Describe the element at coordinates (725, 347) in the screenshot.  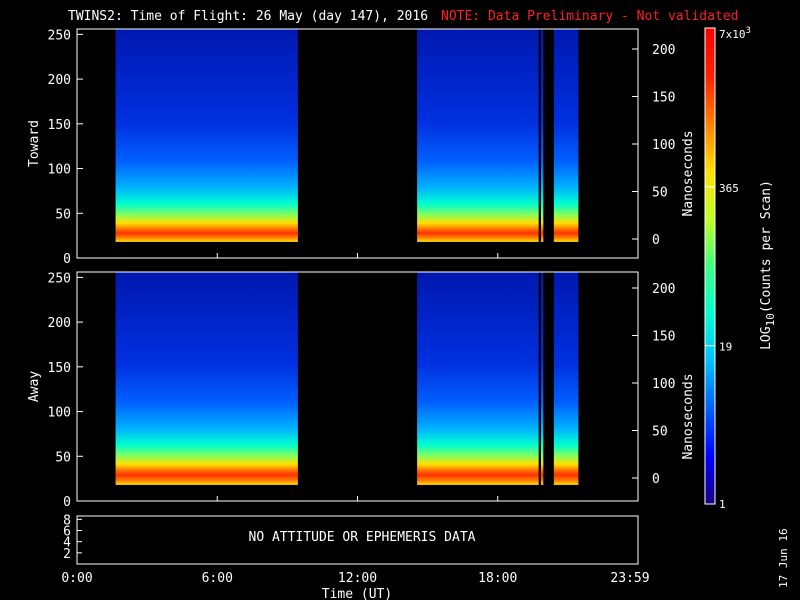
I see `colorbar-tick-label: 19` at that location.